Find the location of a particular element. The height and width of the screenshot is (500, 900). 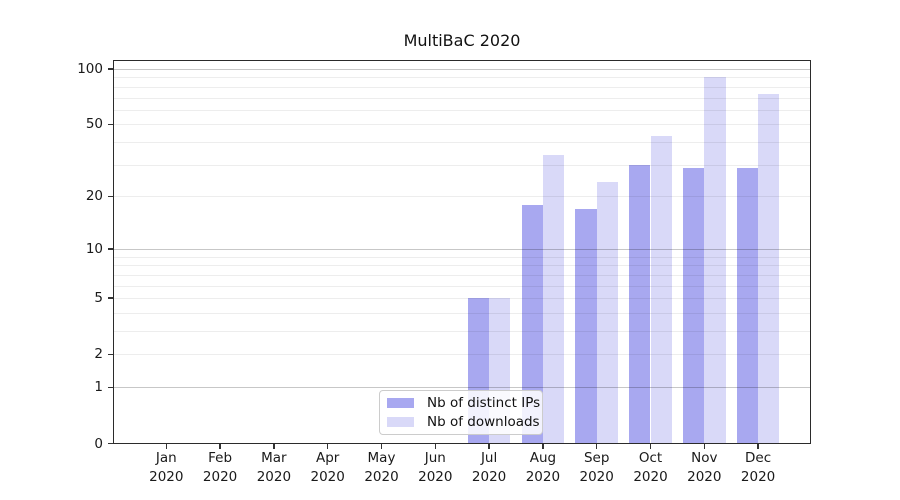

x-tick-label-feb: Feb 2020 is located at coordinates (220, 467).